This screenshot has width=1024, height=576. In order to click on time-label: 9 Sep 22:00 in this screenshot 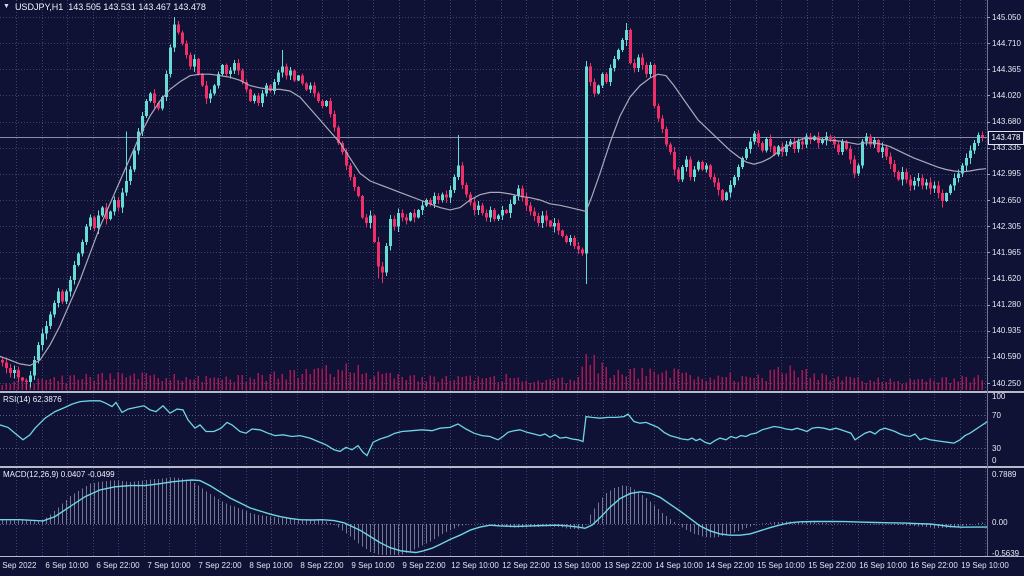, I will do `click(424, 565)`.